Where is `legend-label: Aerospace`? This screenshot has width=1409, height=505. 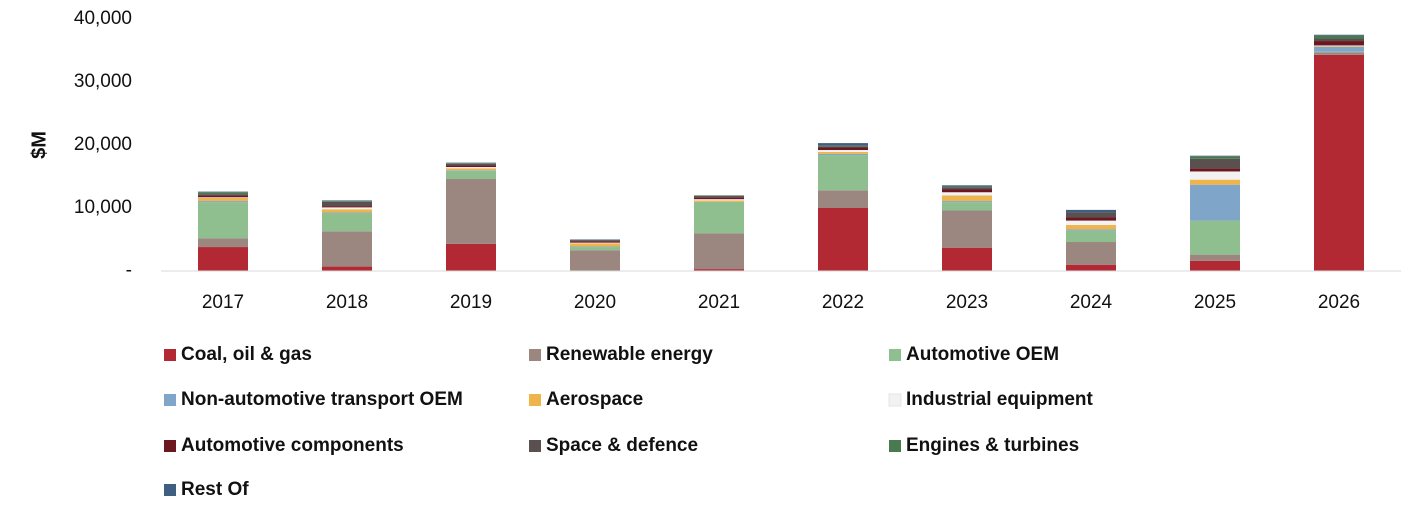 legend-label: Aerospace is located at coordinates (594, 399).